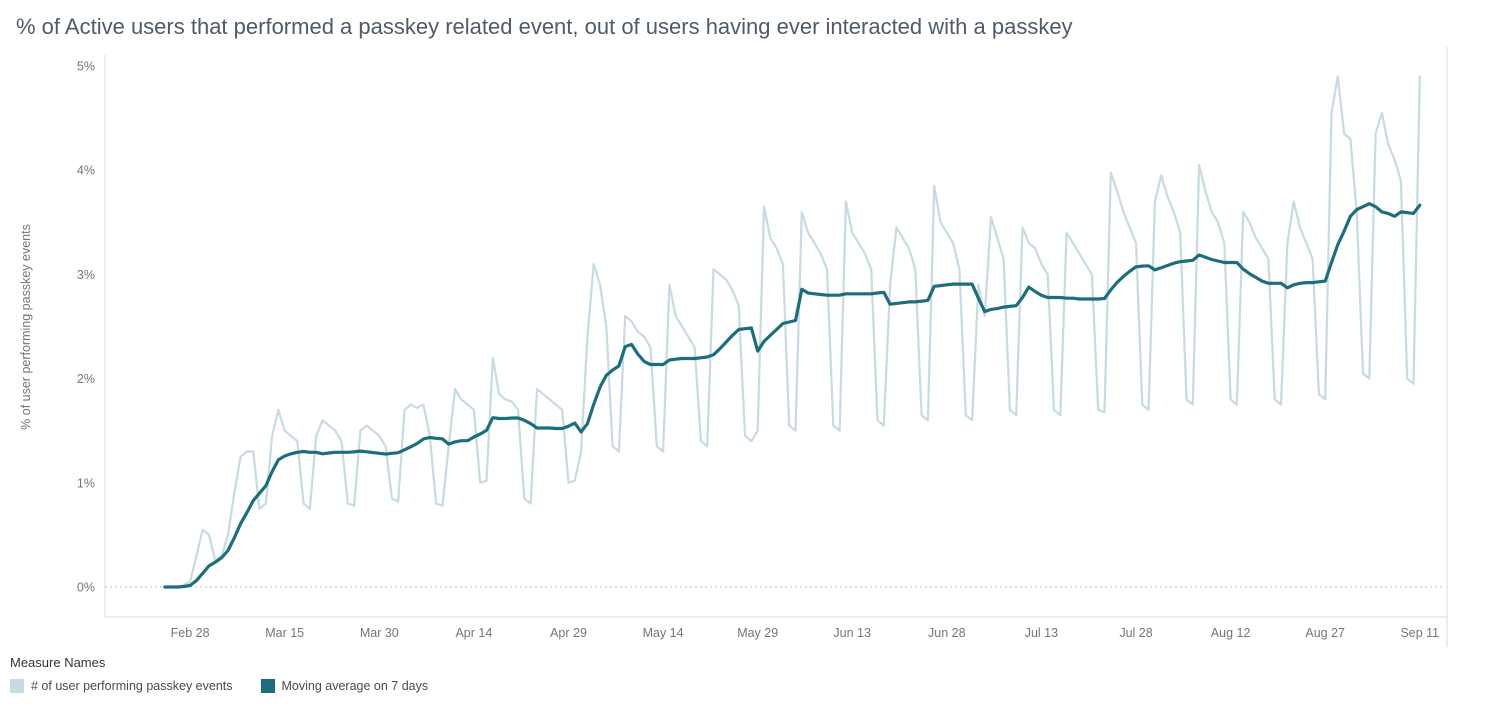 Image resolution: width=1500 pixels, height=721 pixels. I want to click on legend-item-daily: # of user performing passkey events, so click(121, 686).